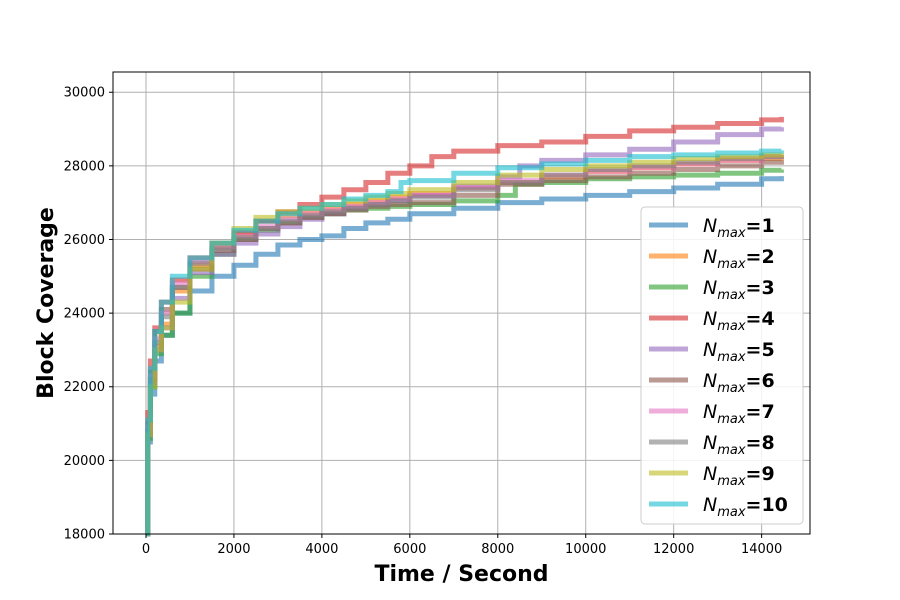 Image resolution: width=900 pixels, height=600 pixels. What do you see at coordinates (409, 549) in the screenshot?
I see `x-tick-label: 6000` at bounding box center [409, 549].